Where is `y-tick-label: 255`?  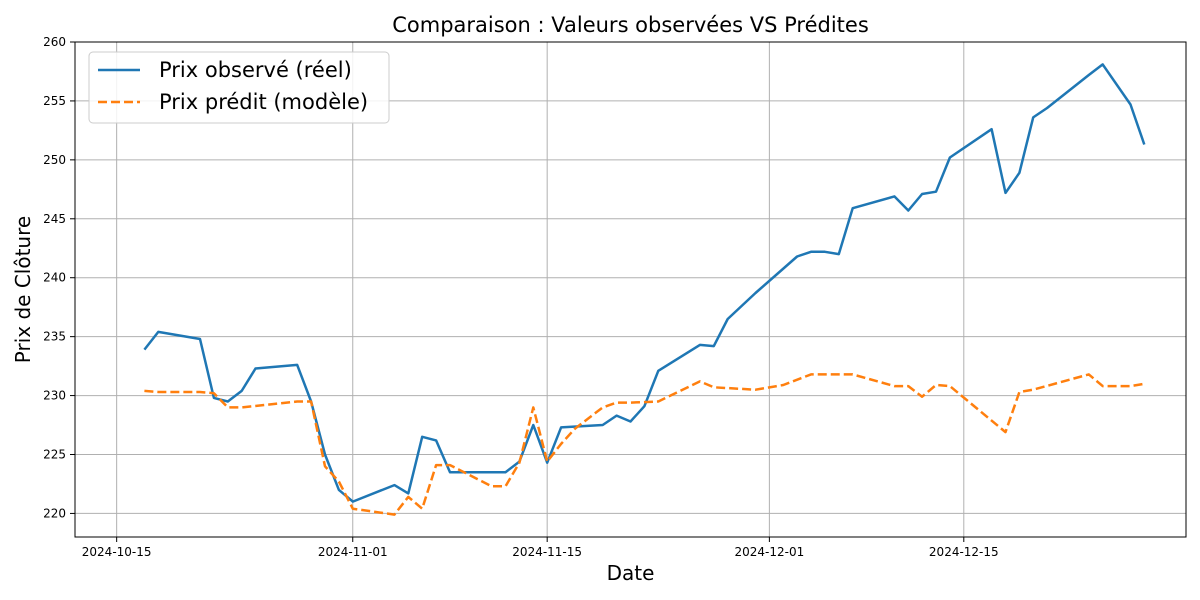 y-tick-label: 255 is located at coordinates (54, 101).